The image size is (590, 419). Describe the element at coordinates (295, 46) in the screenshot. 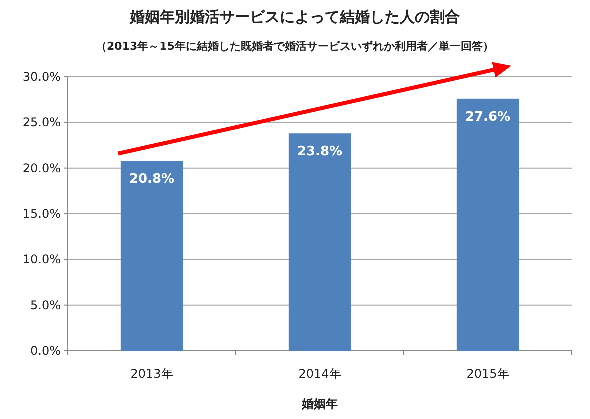

I see `chart-subtitle: （2013年～15年に結婚した既婚者で婚活サービスいずれか利用者／単一回答）` at that location.